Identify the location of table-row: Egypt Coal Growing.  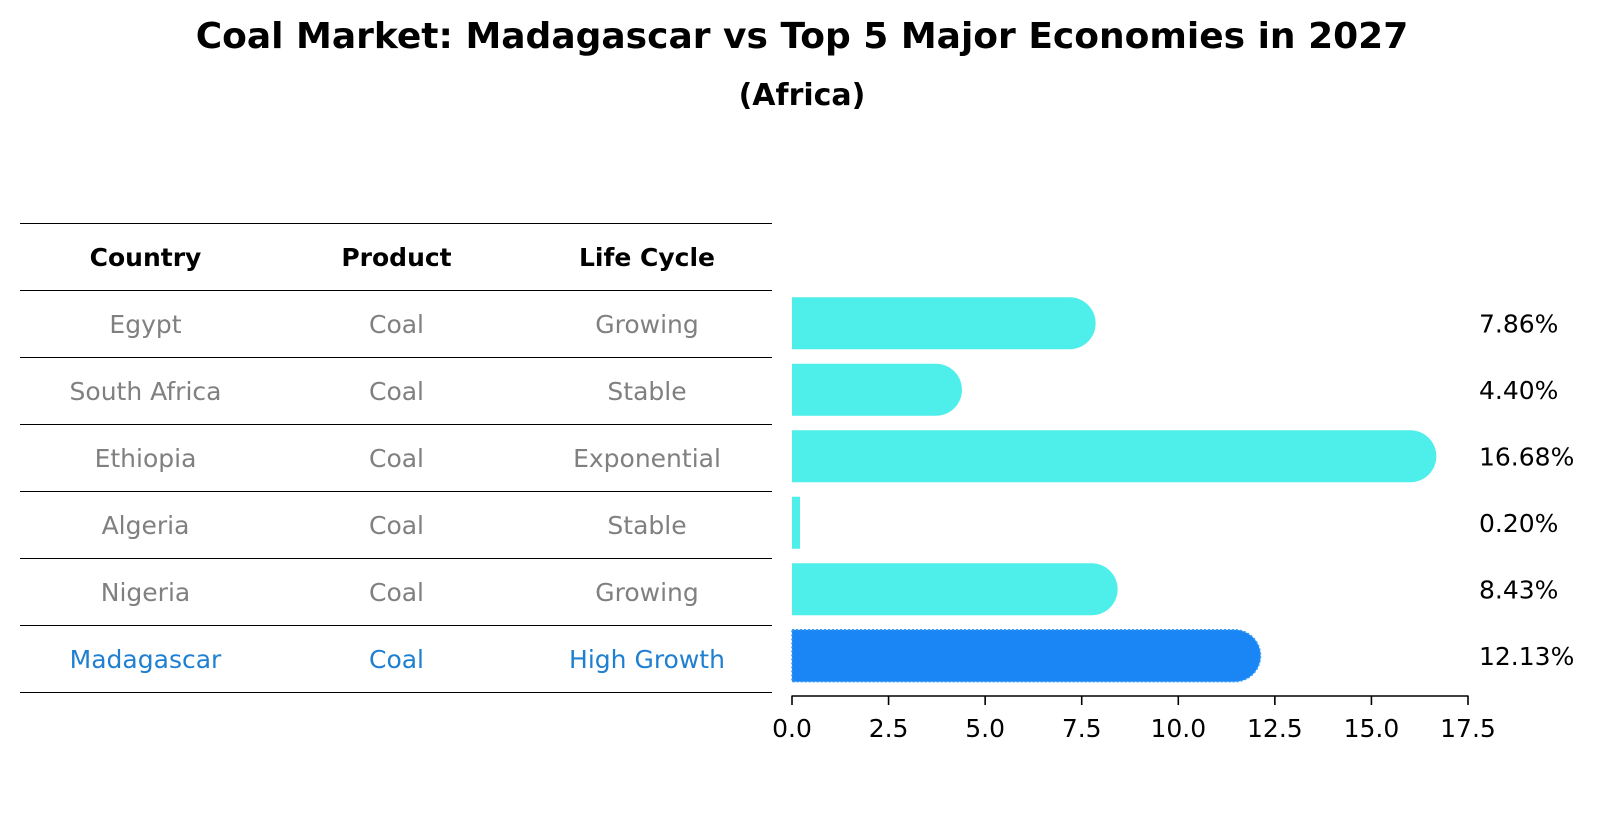
(396, 324).